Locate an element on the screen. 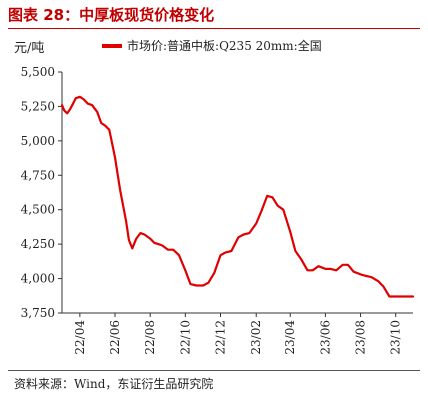 The width and height of the screenshot is (428, 407). y-tick-label: 4,250 is located at coordinates (38, 244).